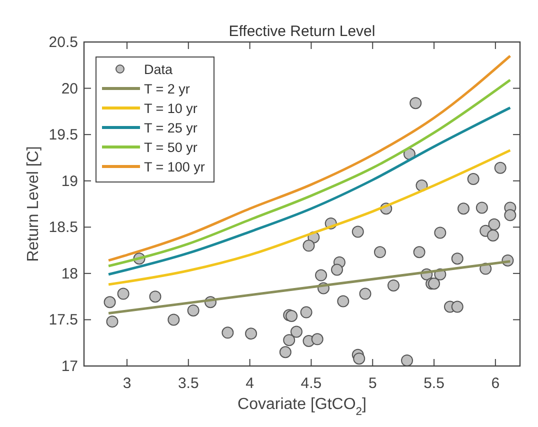 The height and width of the screenshot is (427, 538). Describe the element at coordinates (175, 167) in the screenshot. I see `legend-label: T = 100 yr` at that location.